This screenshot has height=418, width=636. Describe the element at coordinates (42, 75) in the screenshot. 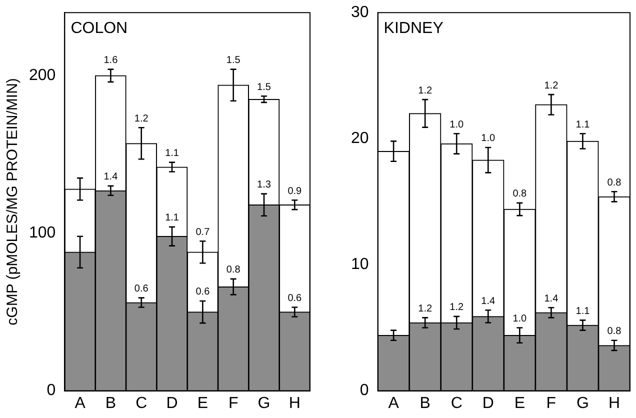

I see `y-tick-label: 200` at that location.